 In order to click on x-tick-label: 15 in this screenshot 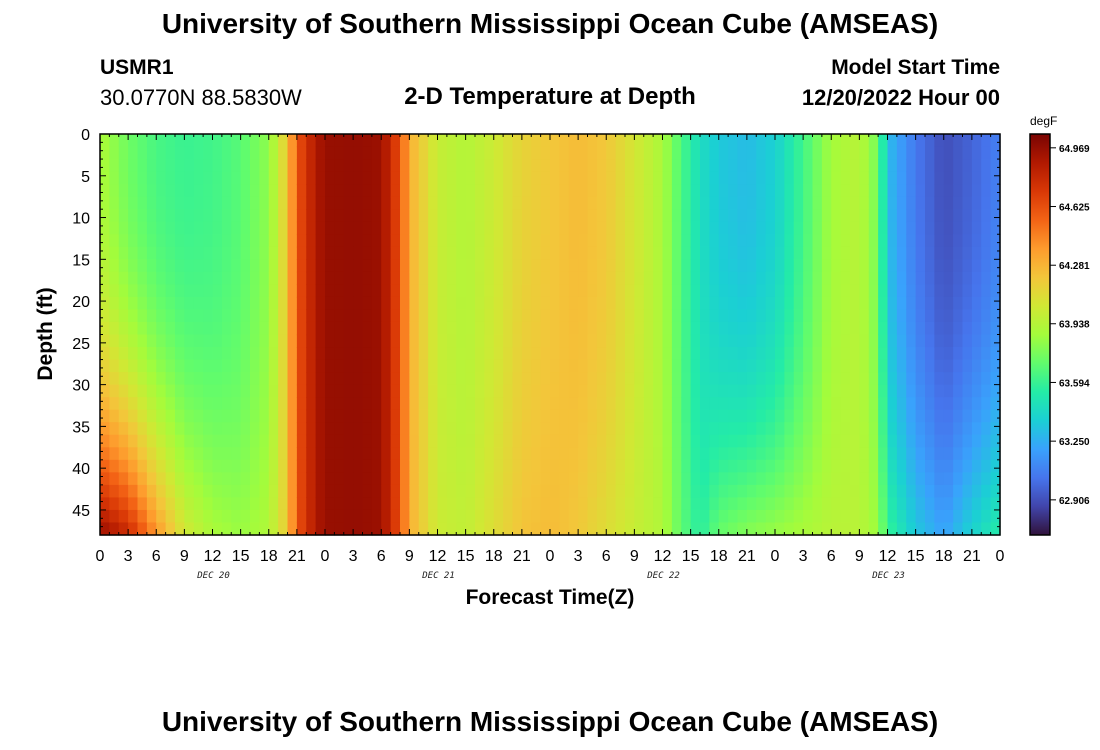, I will do `click(916, 556)`.